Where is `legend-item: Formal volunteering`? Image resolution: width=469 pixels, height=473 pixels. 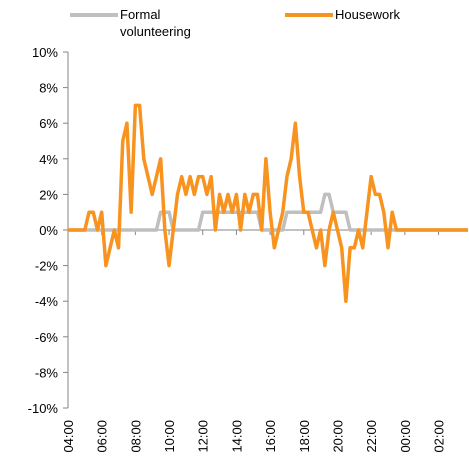
legend-item: Formal volunteering is located at coordinates (145, 23).